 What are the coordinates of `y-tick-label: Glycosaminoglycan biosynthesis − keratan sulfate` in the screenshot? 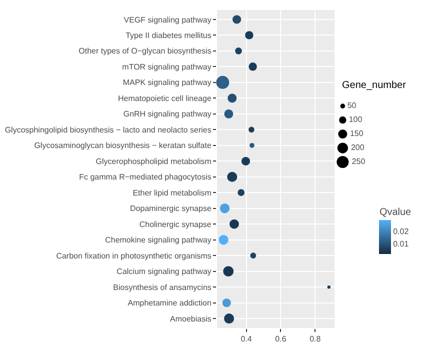 It's located at (123, 145).